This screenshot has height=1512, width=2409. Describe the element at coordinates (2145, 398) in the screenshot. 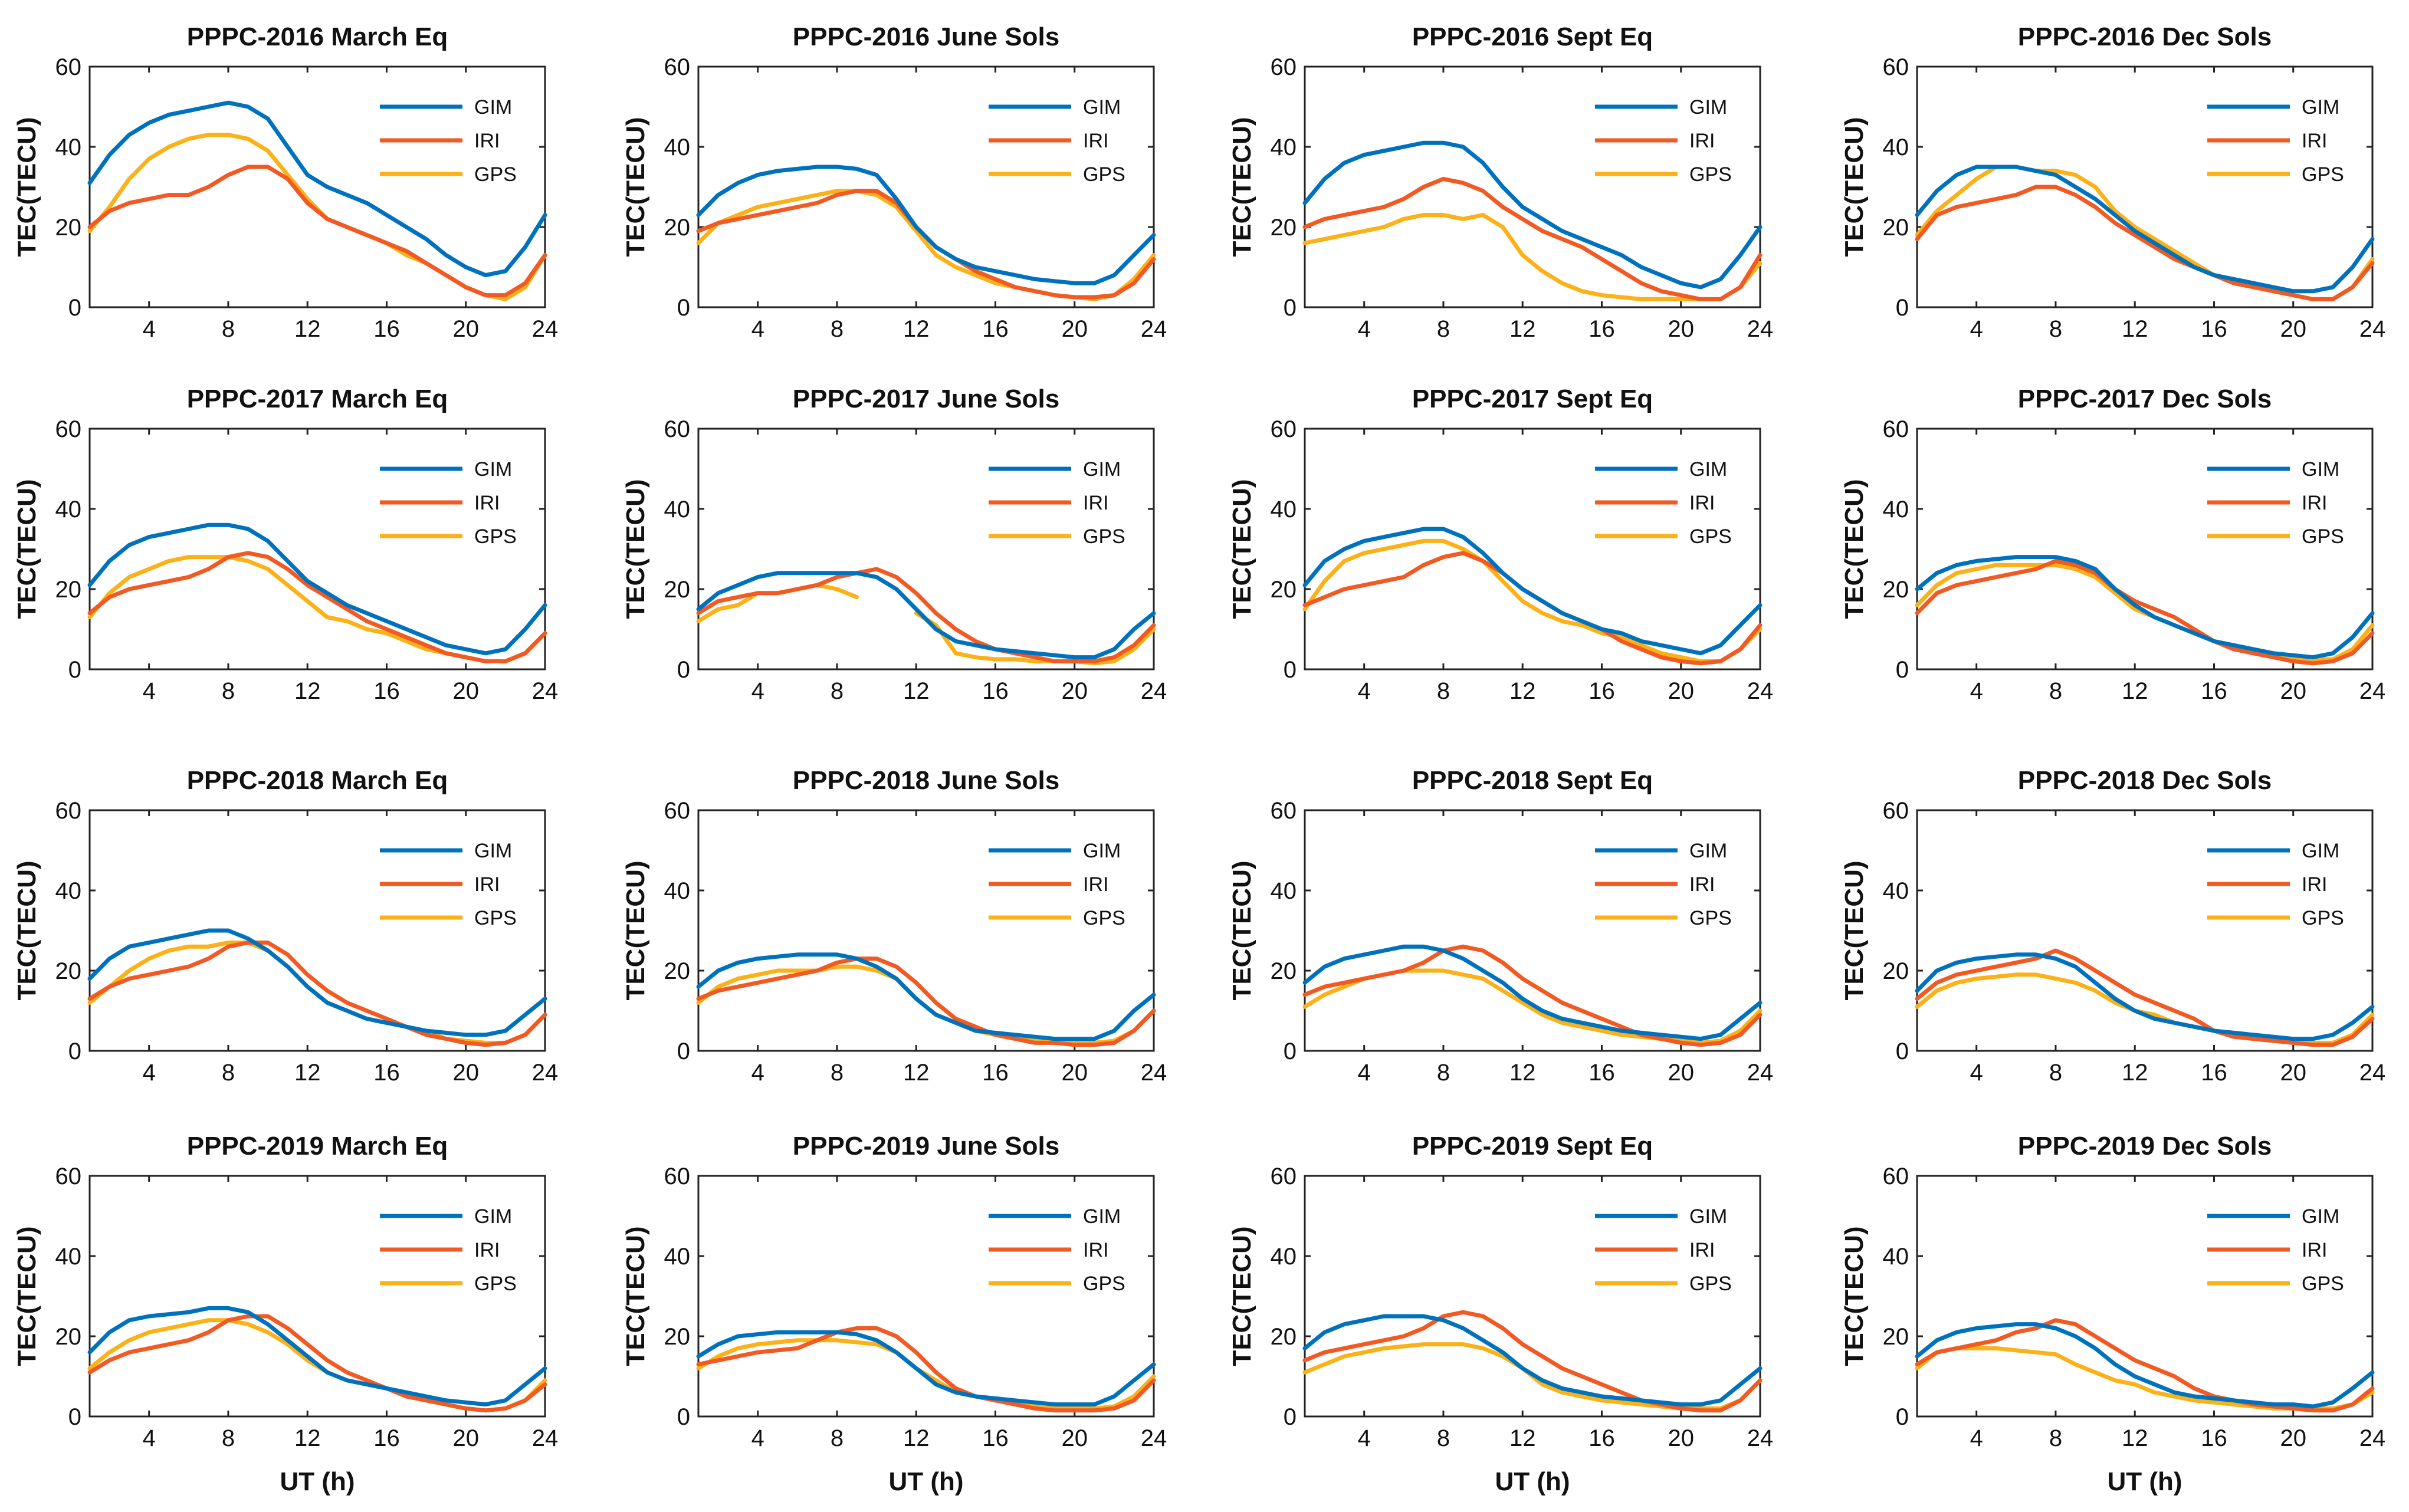

I see `chart-title: PPPC-2017 Dec Sols` at that location.